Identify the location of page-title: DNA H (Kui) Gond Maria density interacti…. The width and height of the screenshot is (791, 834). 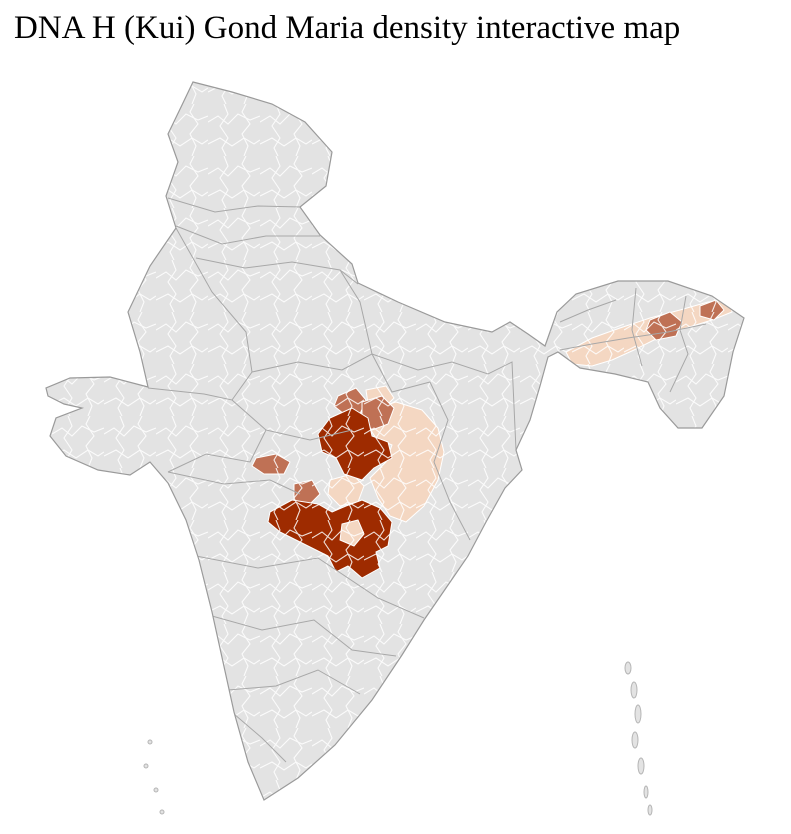
(347, 28).